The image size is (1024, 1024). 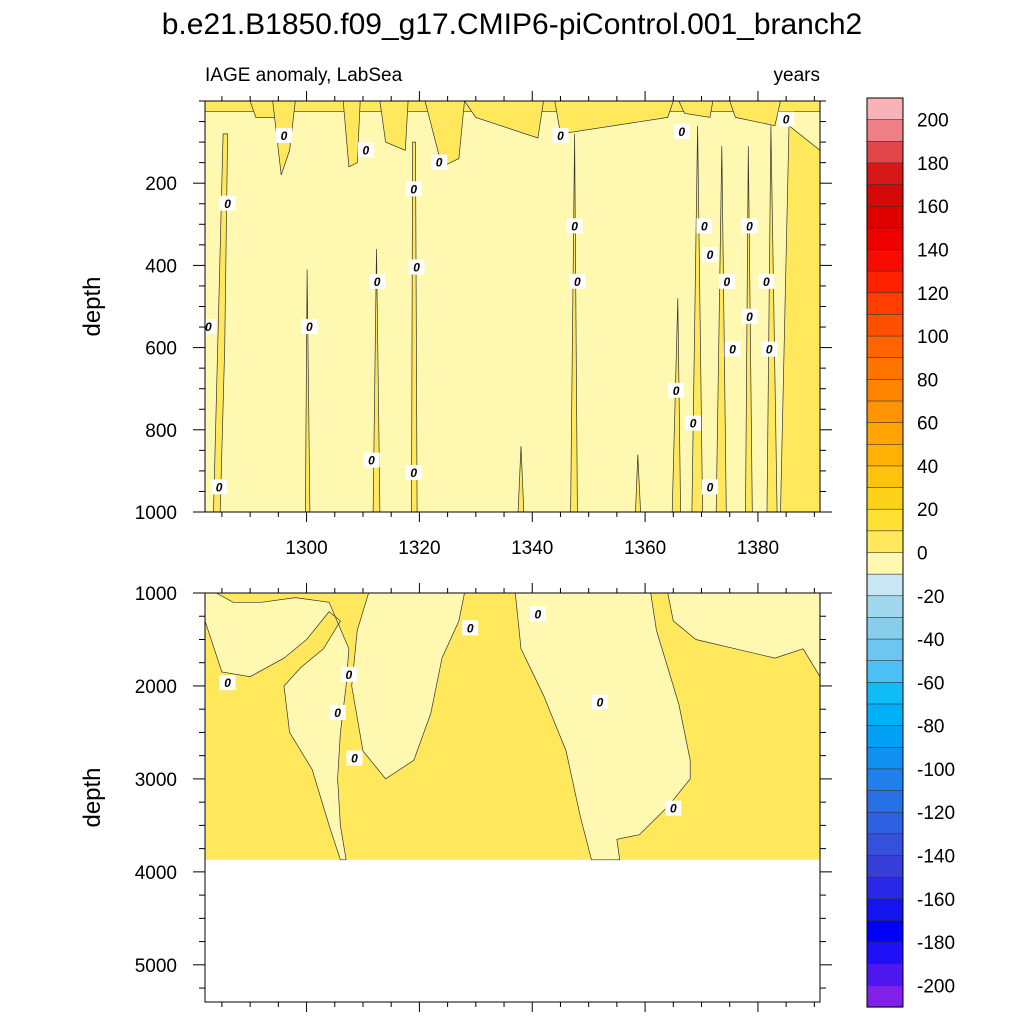 I want to click on colorbar-label: -40, so click(x=930, y=640).